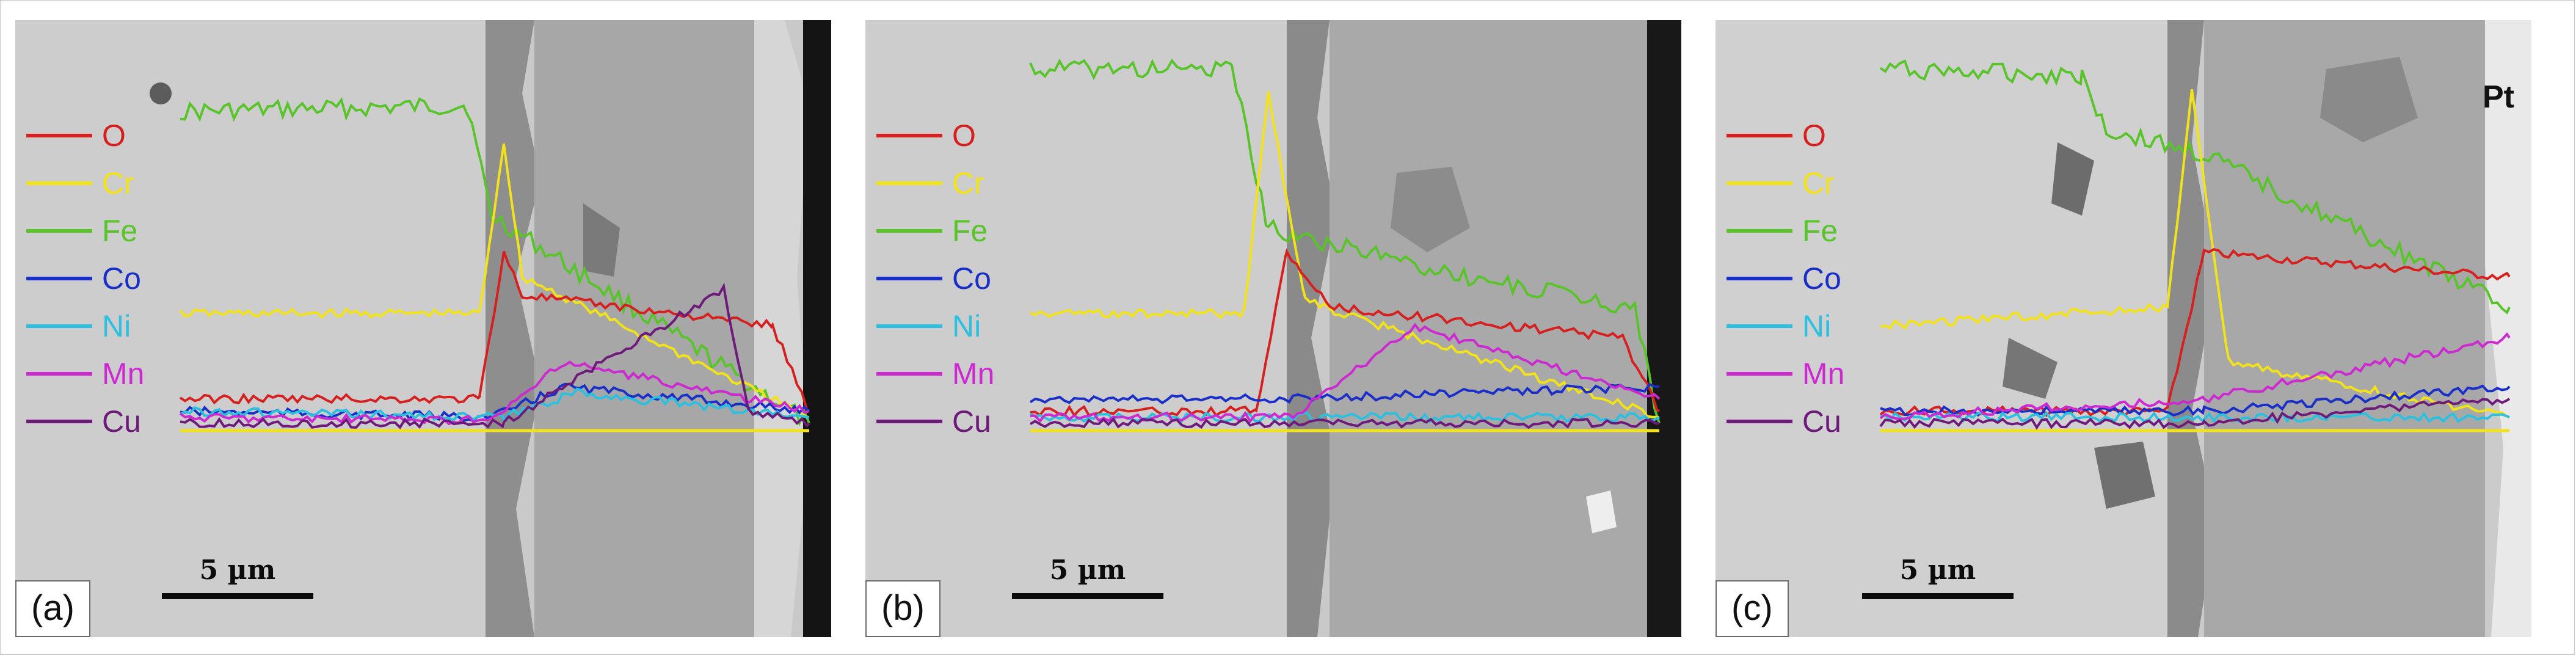  Describe the element at coordinates (53, 608) in the screenshot. I see `panel-label: (a)` at that location.